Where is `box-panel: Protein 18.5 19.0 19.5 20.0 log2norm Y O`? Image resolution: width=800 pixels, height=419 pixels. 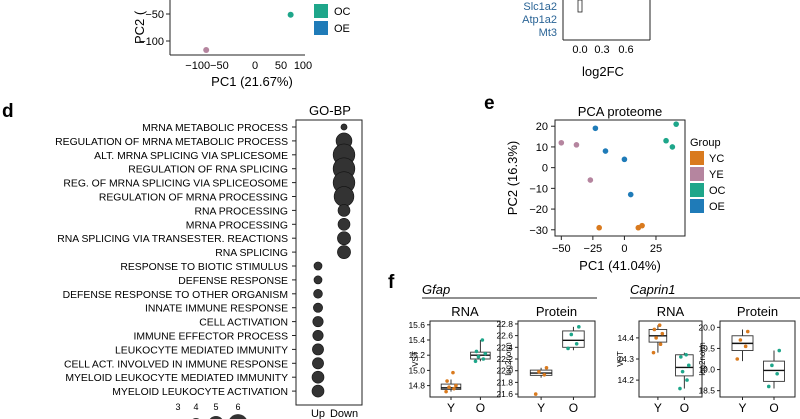 box-panel: Protein 18.5 19.0 19.5 20.0 log2norm Y O is located at coordinates (747, 359).